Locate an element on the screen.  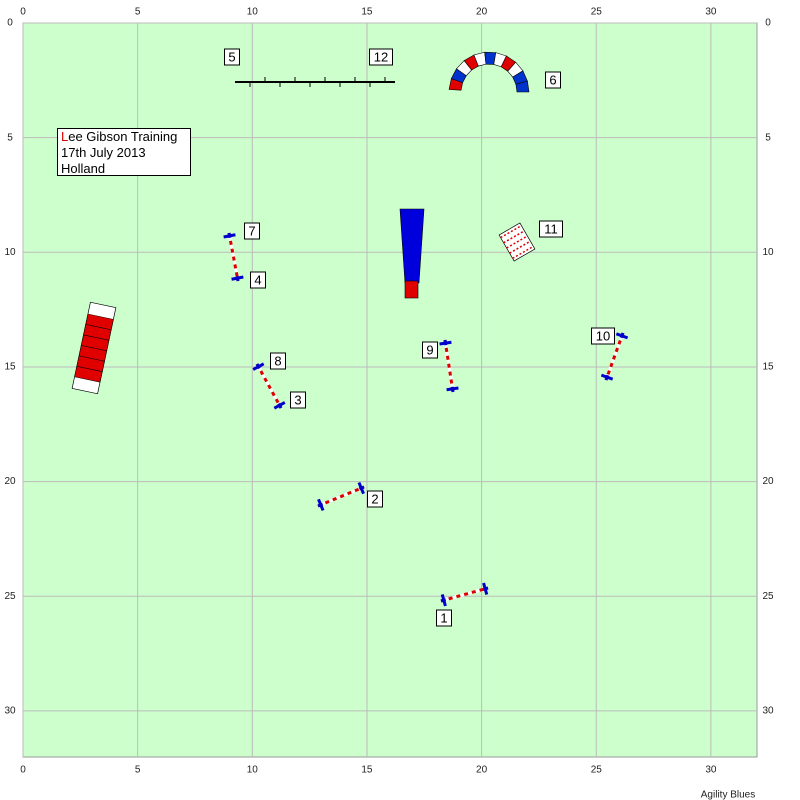
number-label: 4 is located at coordinates (257, 279).